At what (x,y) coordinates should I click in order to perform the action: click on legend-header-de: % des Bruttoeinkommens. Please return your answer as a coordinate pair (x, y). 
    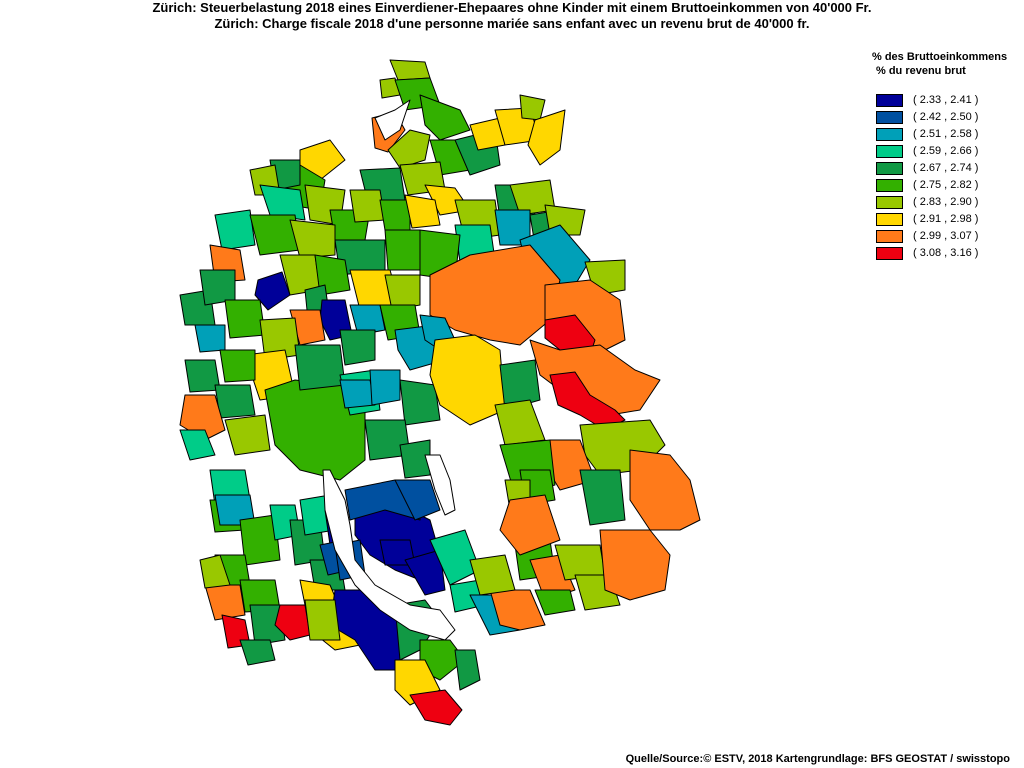
    Looking at the image, I should click on (940, 57).